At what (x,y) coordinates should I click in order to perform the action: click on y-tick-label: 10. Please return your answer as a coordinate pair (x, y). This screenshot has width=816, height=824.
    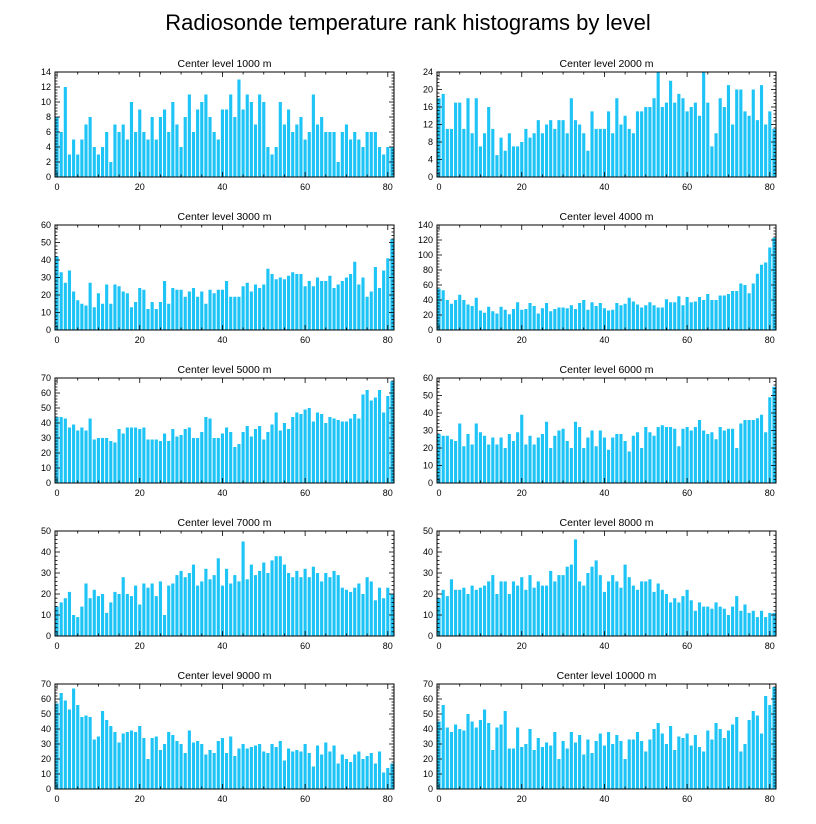
    Looking at the image, I should click on (46, 774).